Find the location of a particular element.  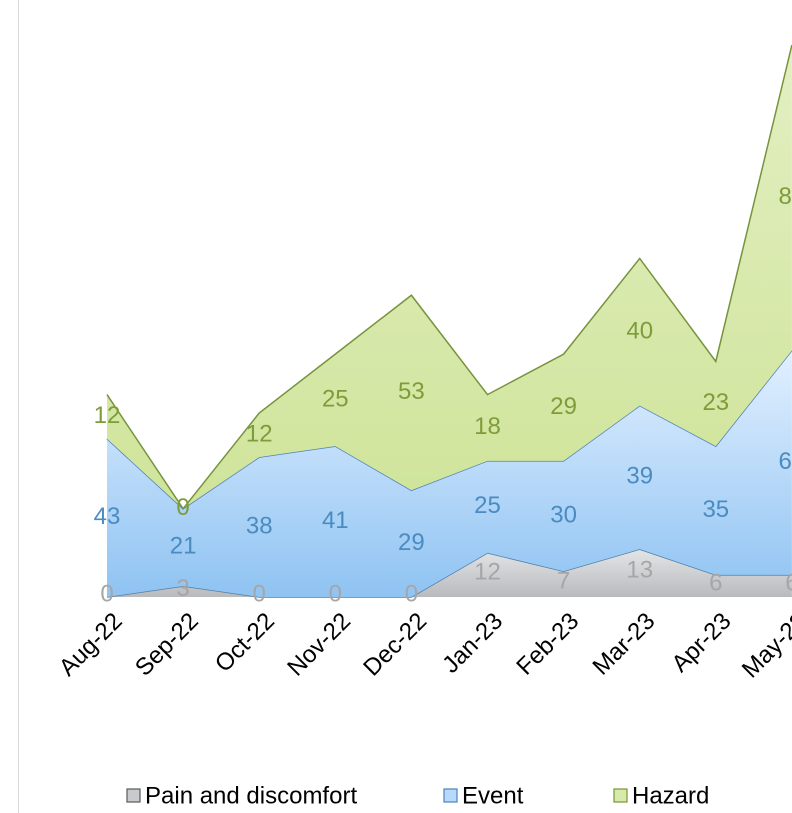

data-label: 3 is located at coordinates (182, 588).